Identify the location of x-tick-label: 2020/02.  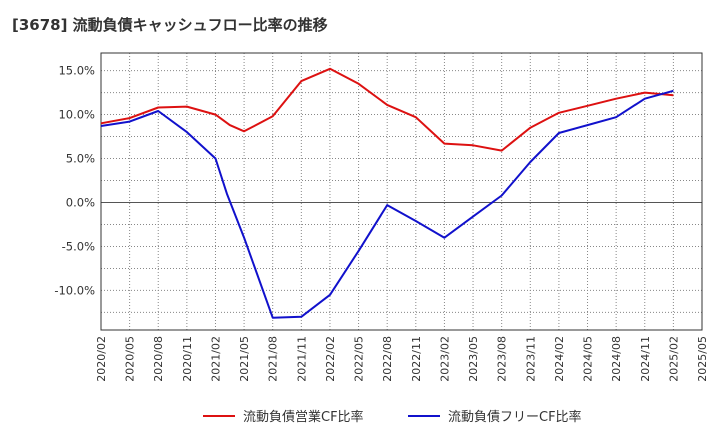
(101, 359).